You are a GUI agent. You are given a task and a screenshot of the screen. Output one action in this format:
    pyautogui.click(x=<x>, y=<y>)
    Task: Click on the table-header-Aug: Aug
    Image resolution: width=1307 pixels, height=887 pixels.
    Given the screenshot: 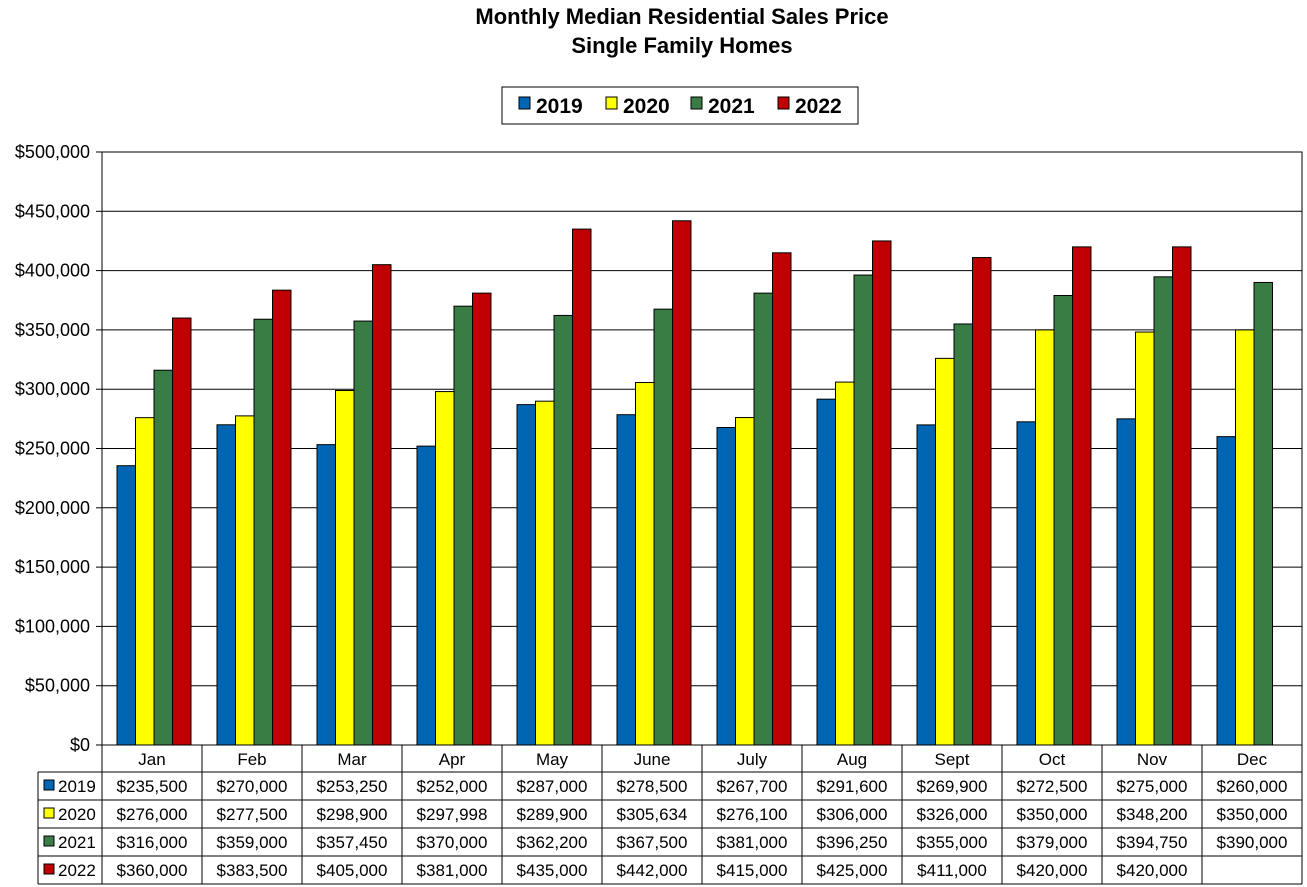 What is the action you would take?
    pyautogui.click(x=852, y=759)
    